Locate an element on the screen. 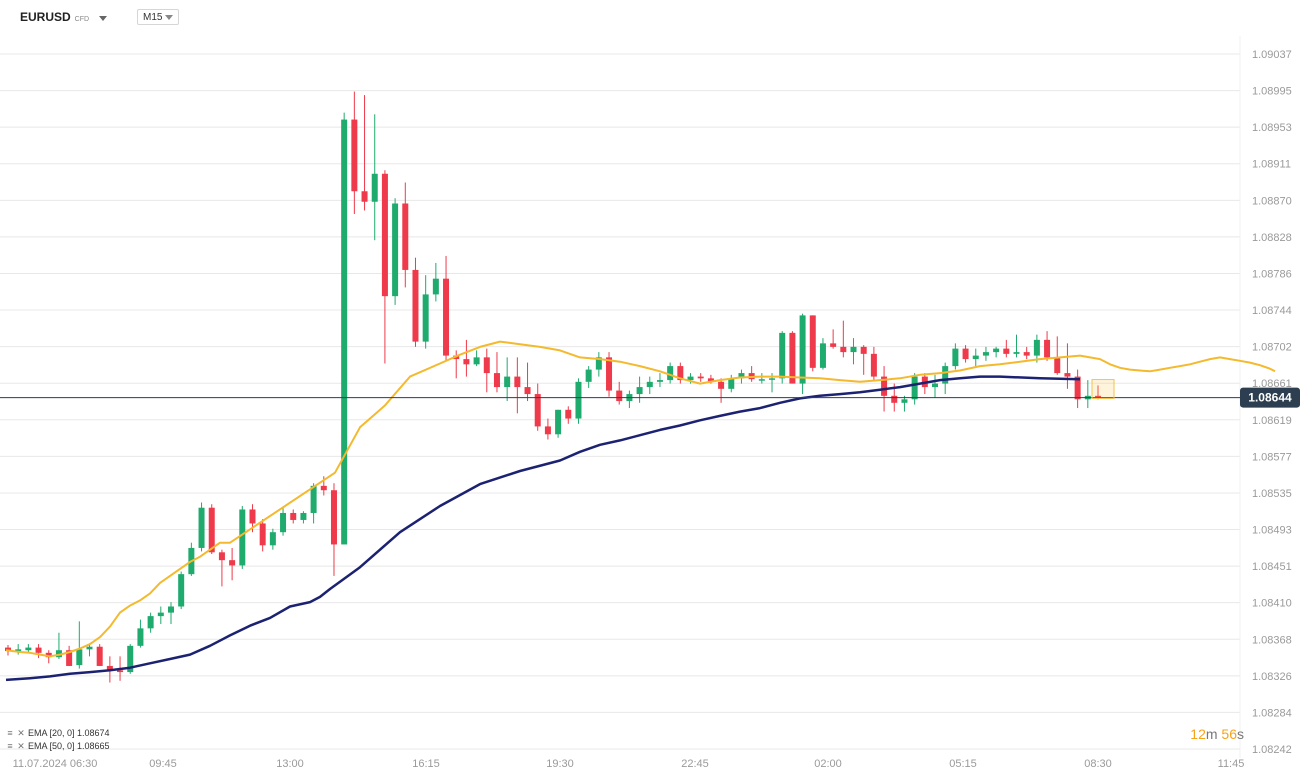 Image resolution: width=1312 pixels, height=780 pixels. countdown-minutes-unit: m is located at coordinates (1211, 734).